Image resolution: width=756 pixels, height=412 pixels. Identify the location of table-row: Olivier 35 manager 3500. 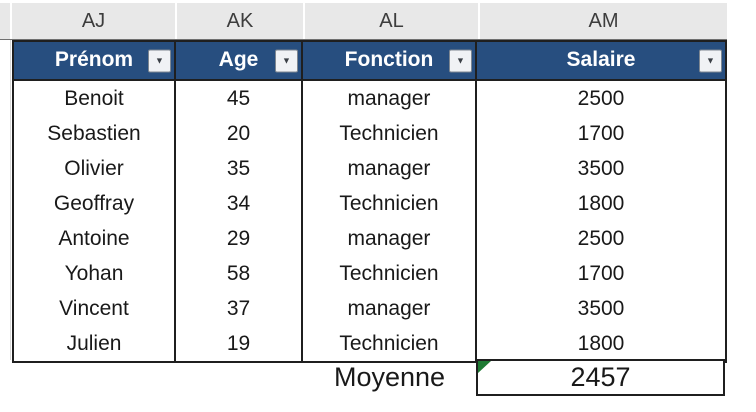
(369, 168).